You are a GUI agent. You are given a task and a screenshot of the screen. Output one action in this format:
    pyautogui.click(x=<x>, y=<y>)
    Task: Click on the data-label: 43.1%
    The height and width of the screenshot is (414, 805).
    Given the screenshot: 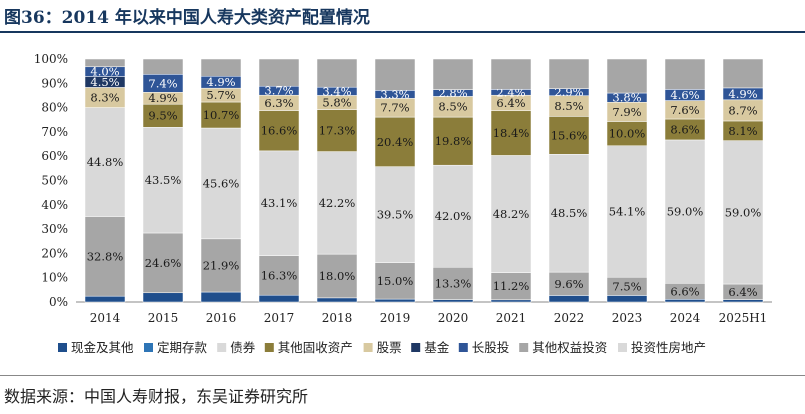 What is the action you would take?
    pyautogui.click(x=279, y=203)
    